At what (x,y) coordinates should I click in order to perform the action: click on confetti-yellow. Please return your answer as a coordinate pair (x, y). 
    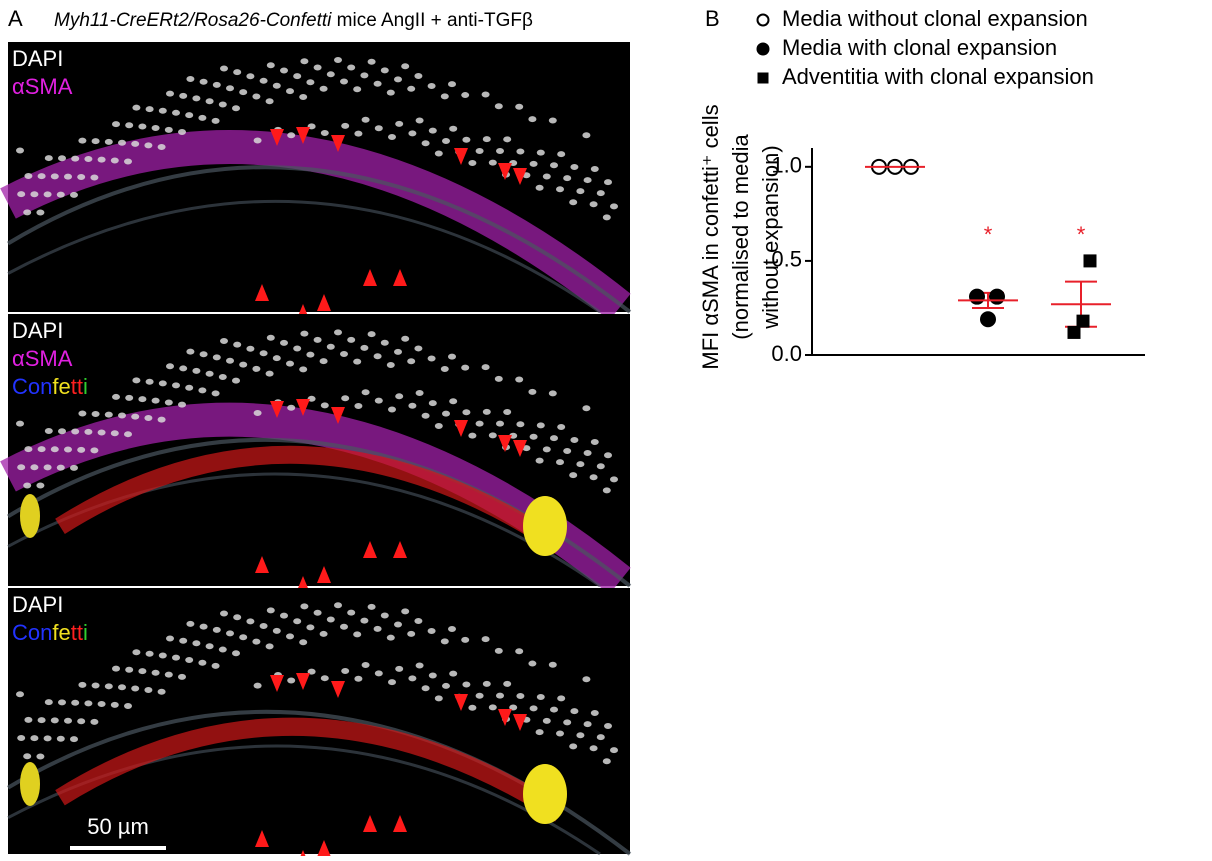
    Looking at the image, I should click on (30, 784).